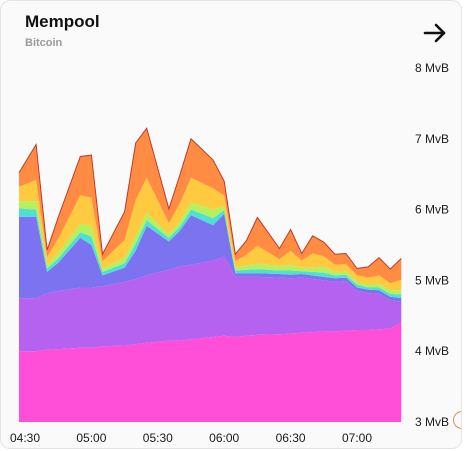 Image resolution: width=467 pixels, height=451 pixels. Describe the element at coordinates (291, 438) in the screenshot. I see `x-tick-label: 06:30` at that location.